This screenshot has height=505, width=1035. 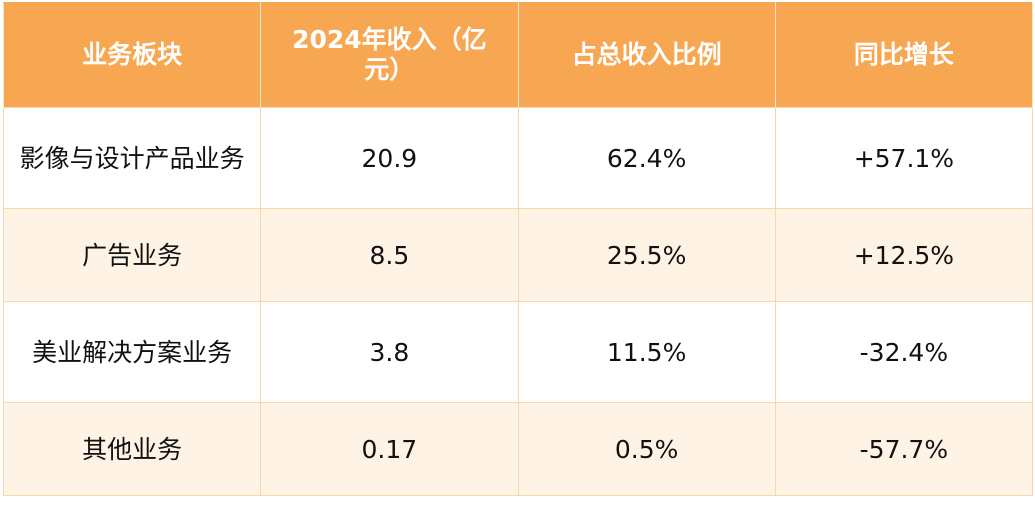 What do you see at coordinates (646, 352) in the screenshot?
I see `cell-share: 11.5%` at bounding box center [646, 352].